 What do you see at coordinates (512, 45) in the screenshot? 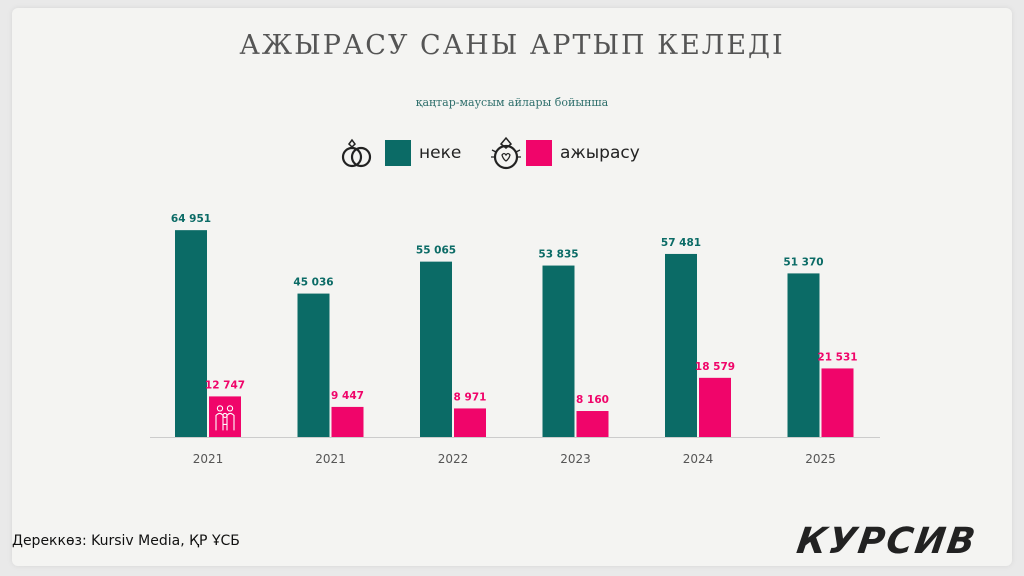
I see `chart-title: АЖЫРАСУ САНЫ АРТЫП КЕЛЕДІ` at bounding box center [512, 45].